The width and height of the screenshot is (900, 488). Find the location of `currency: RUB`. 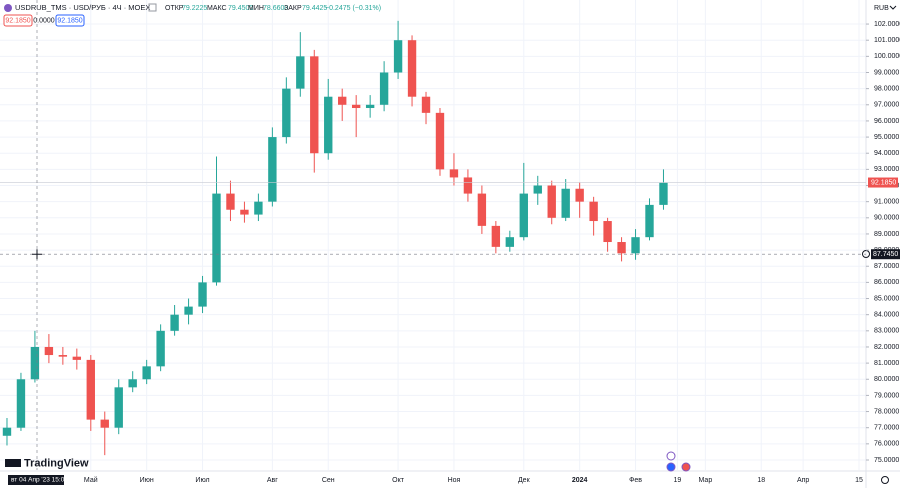

currency: RUB is located at coordinates (881, 8).